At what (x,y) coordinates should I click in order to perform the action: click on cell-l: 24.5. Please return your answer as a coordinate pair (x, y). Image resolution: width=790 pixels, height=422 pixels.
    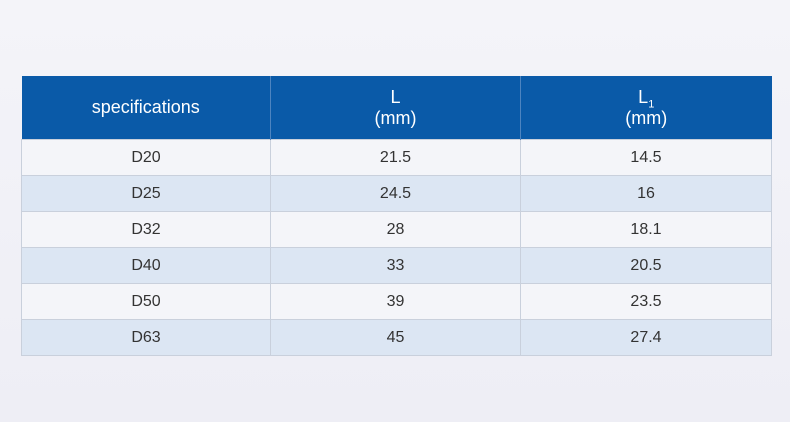
    Looking at the image, I should click on (395, 193).